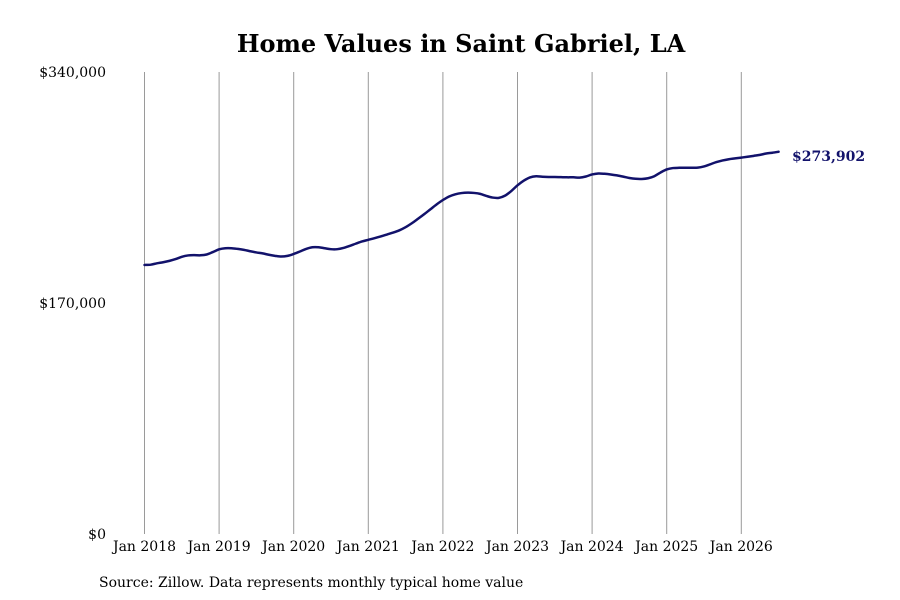 This screenshot has width=900, height=600. Describe the element at coordinates (292, 547) in the screenshot. I see `x-tick-label: Jan 2020` at that location.